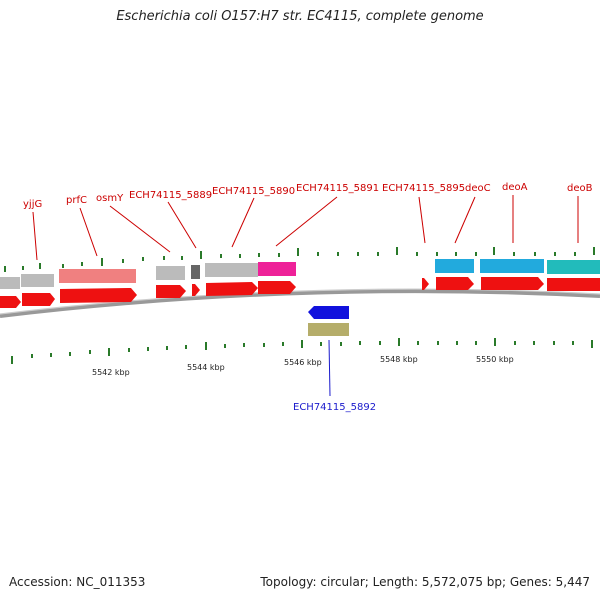  What do you see at coordinates (299, 259) in the screenshot?
I see `outer-ticks` at bounding box center [299, 259].